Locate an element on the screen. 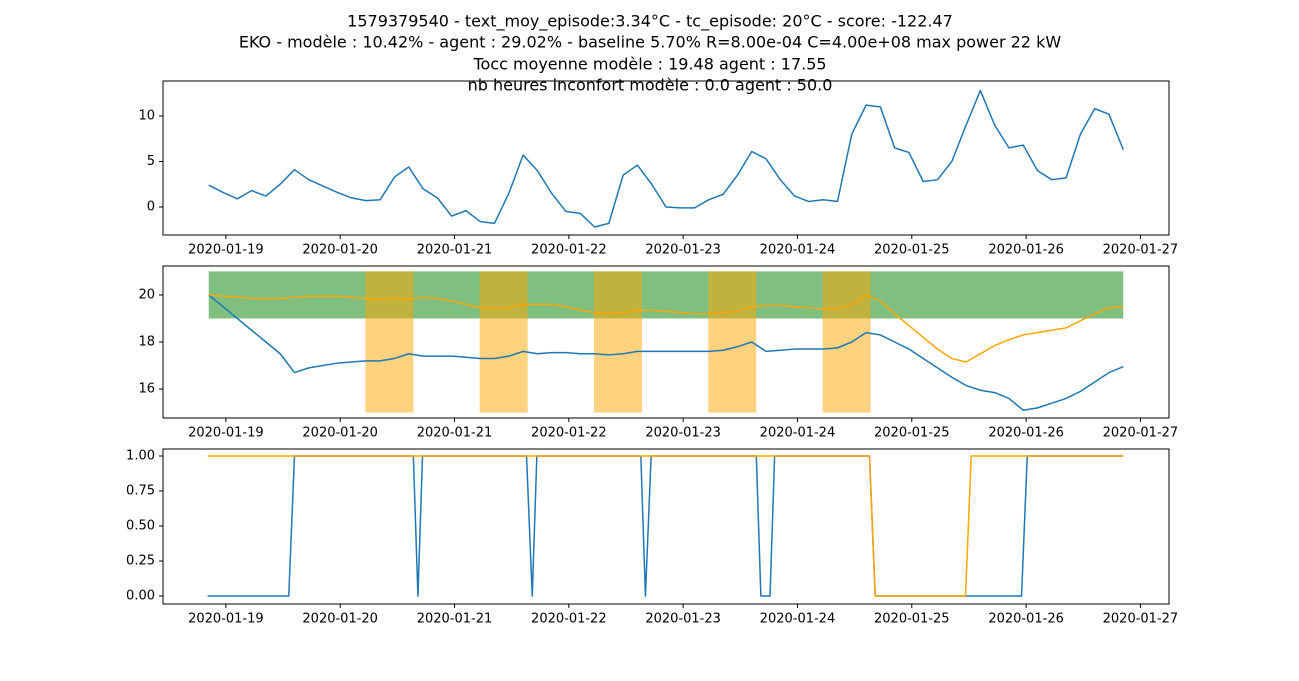 The width and height of the screenshot is (1299, 681). y-tick-label: 0 is located at coordinates (151, 206).